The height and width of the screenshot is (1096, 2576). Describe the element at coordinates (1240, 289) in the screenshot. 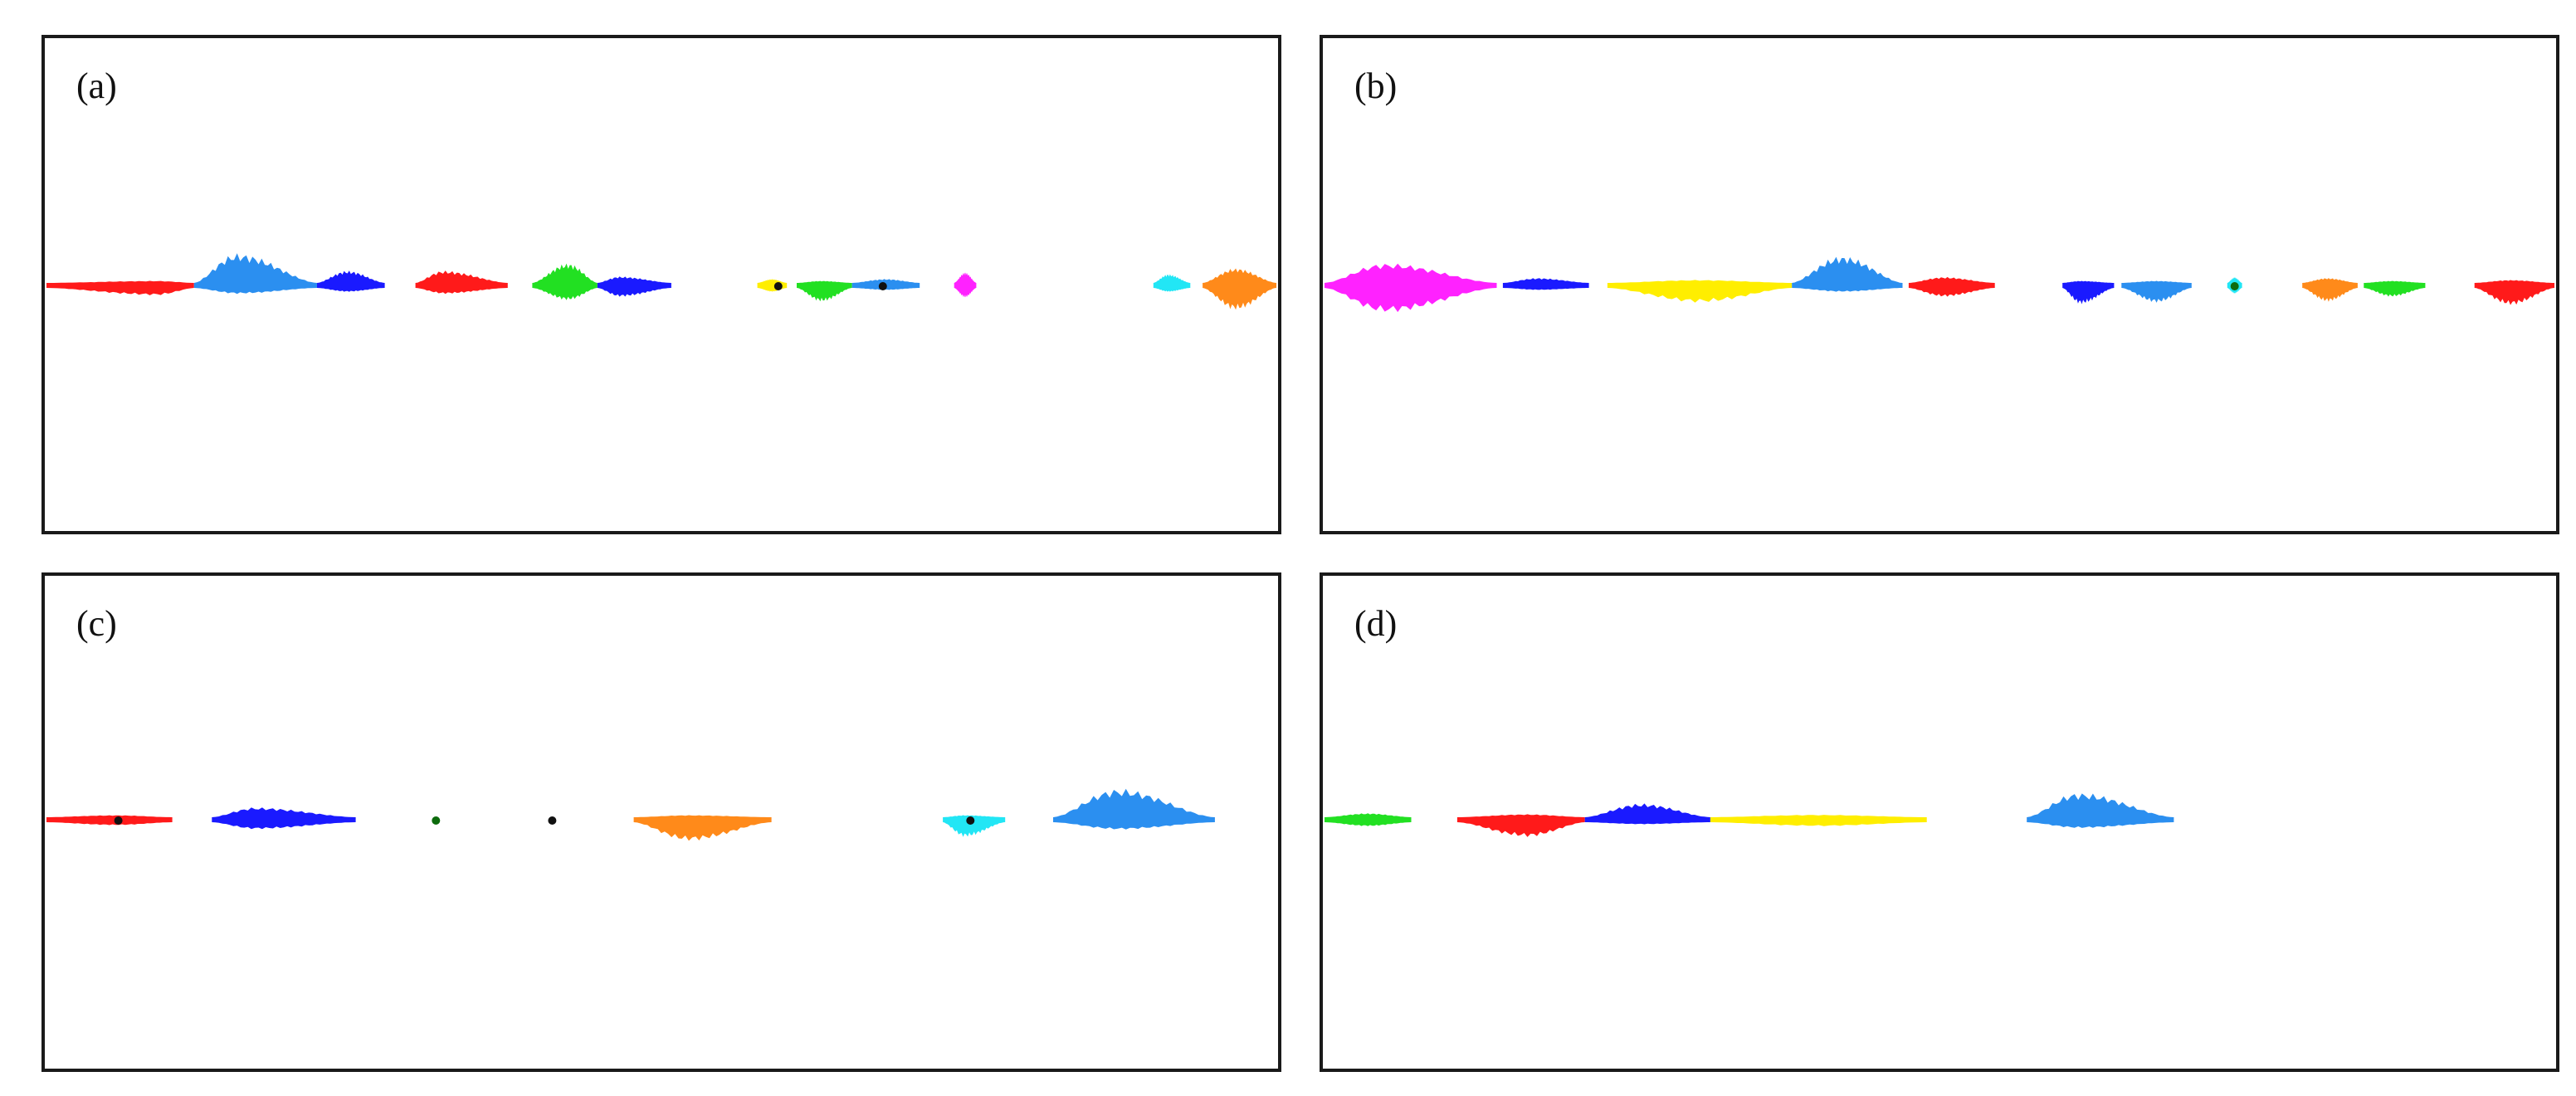

I see `panel-a-segment-orange` at that location.